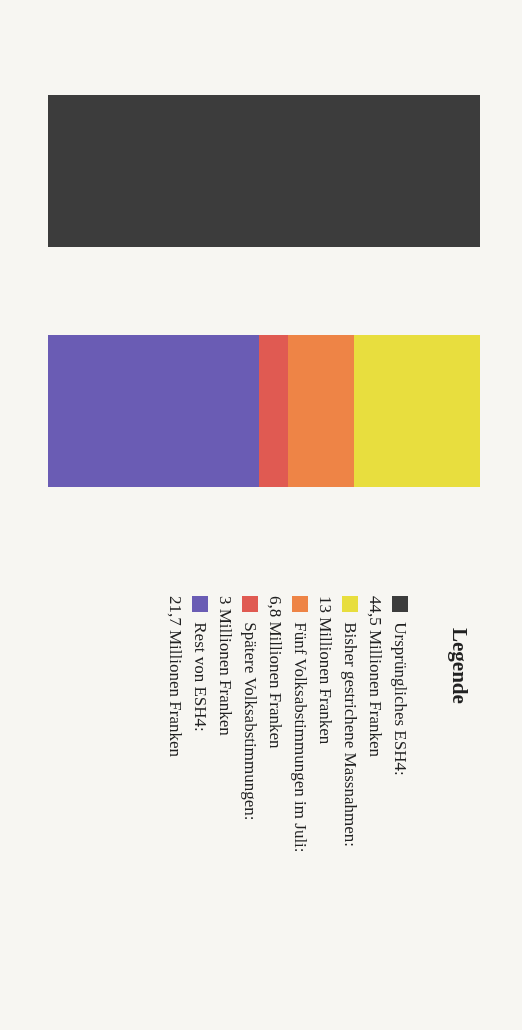  Describe the element at coordinates (325, 671) in the screenshot. I see `text: 13 Millionen Franken` at that location.